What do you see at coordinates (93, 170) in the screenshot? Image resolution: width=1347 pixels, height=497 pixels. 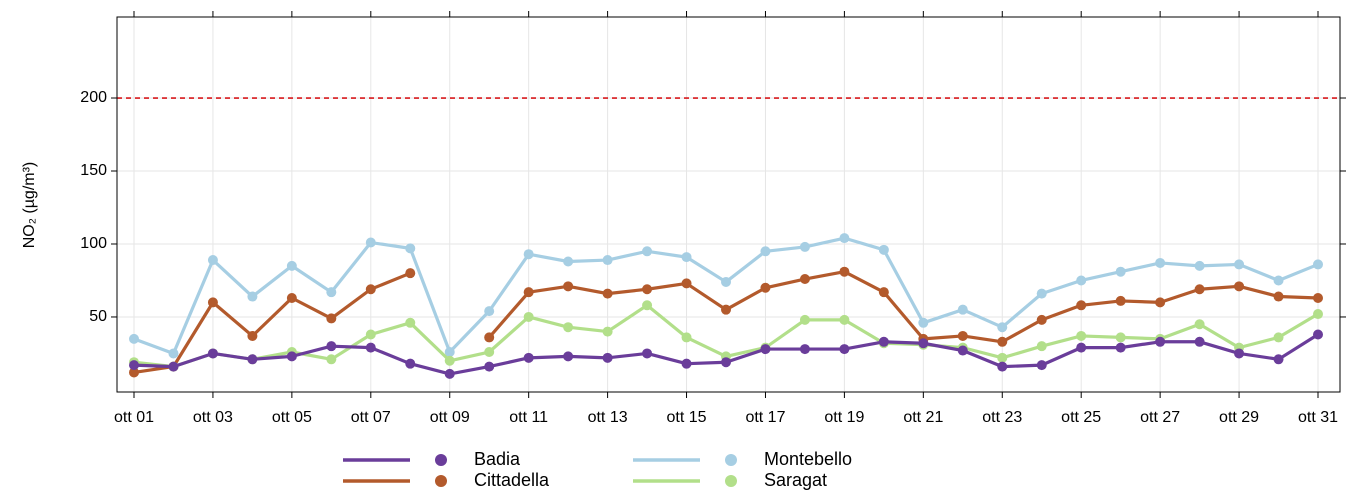 I see `y-tick-label: 150` at bounding box center [93, 170].